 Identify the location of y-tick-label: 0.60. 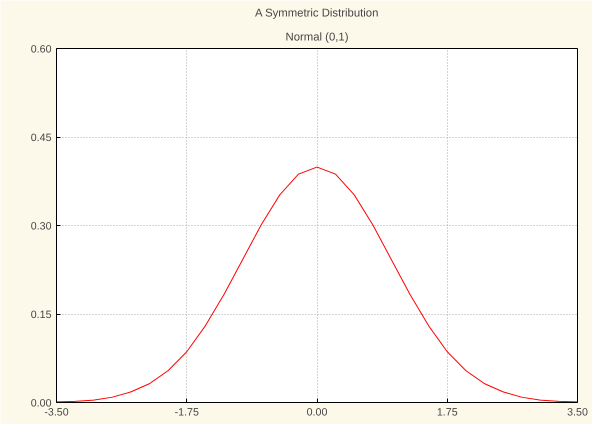
(41, 50).